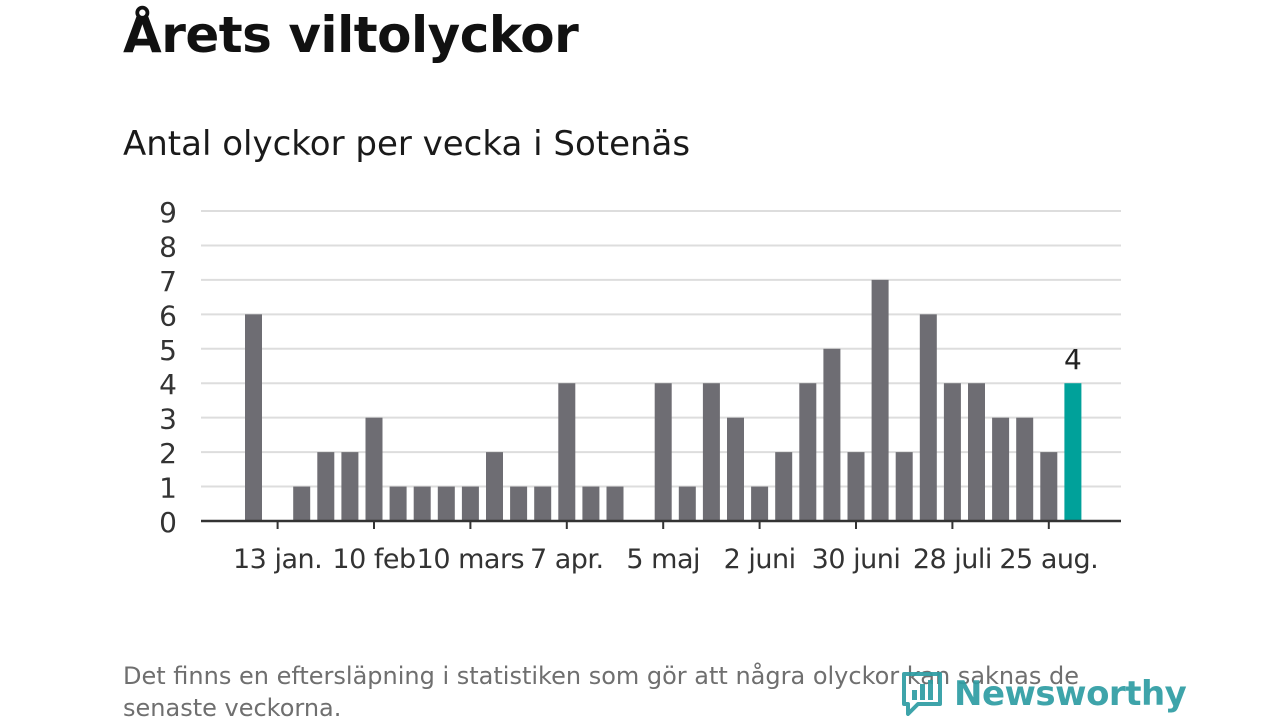  What do you see at coordinates (277, 559) in the screenshot?
I see `x-tick-label: 13 jan.` at bounding box center [277, 559].